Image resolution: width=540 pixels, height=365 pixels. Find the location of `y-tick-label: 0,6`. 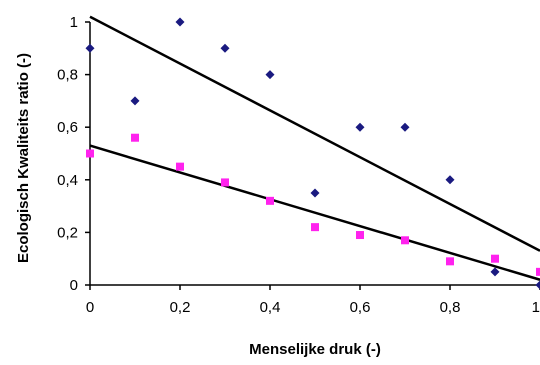

y-tick-label: 0,6 is located at coordinates (67, 127).